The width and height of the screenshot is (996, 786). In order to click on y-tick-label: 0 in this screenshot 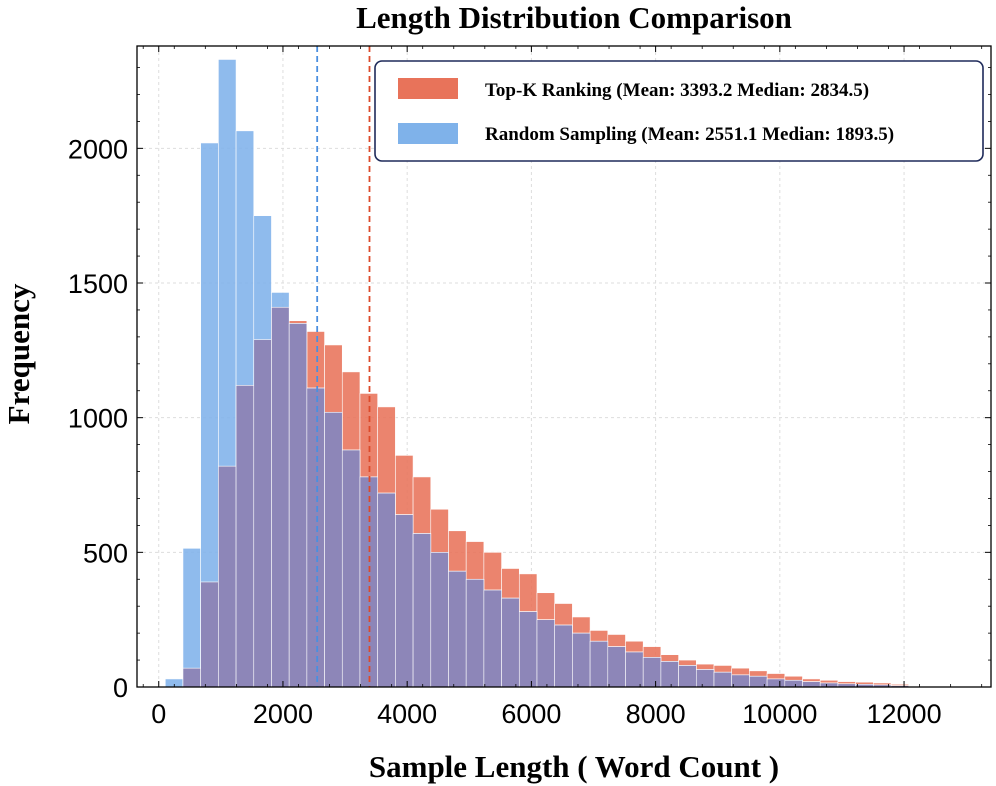, I will do `click(120, 688)`.